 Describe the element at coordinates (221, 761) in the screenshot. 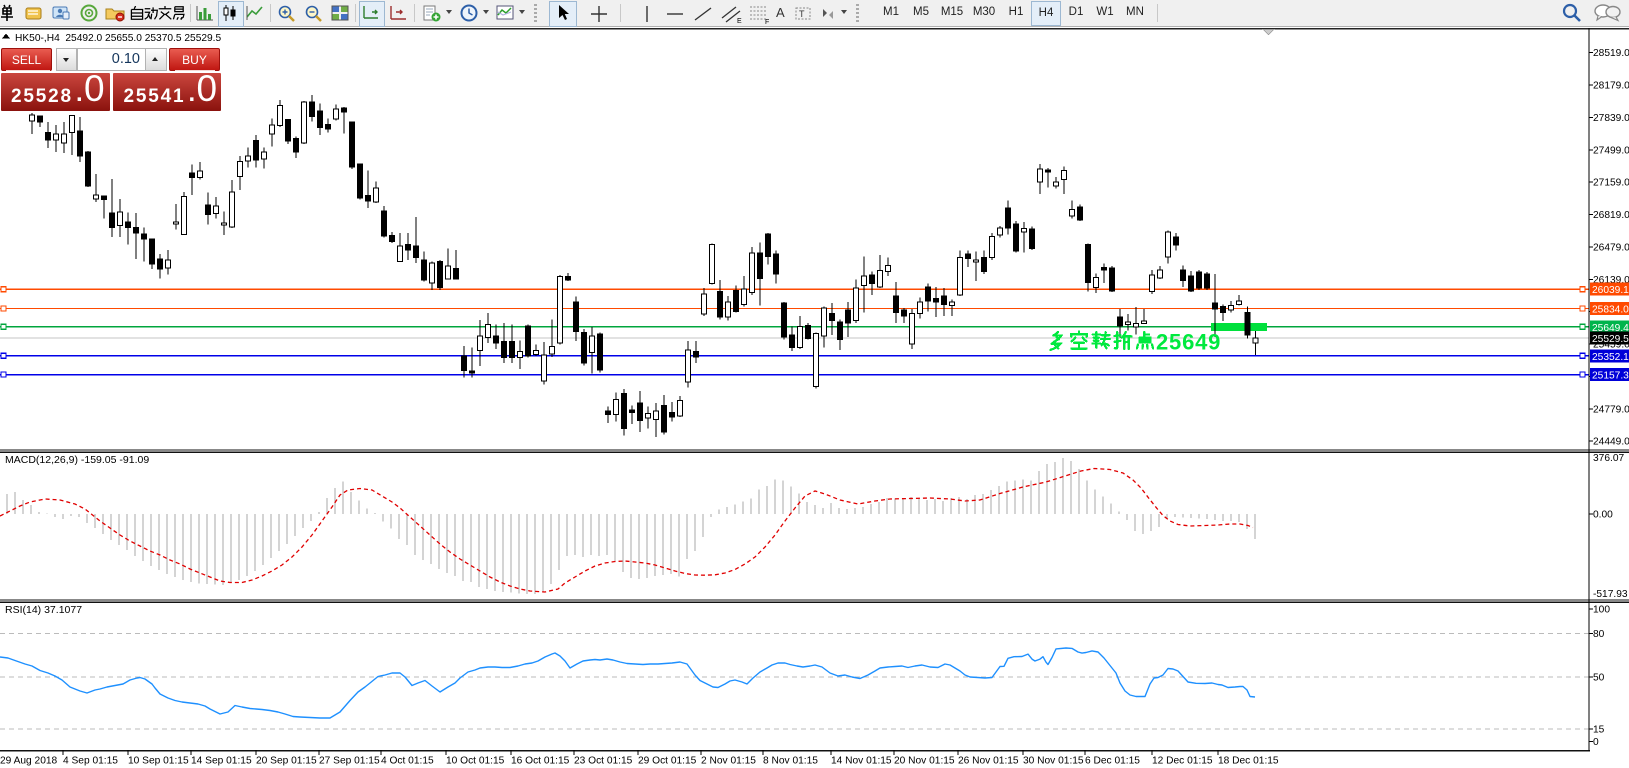

I see `svg-text: 14 Sep 01:15` at that location.